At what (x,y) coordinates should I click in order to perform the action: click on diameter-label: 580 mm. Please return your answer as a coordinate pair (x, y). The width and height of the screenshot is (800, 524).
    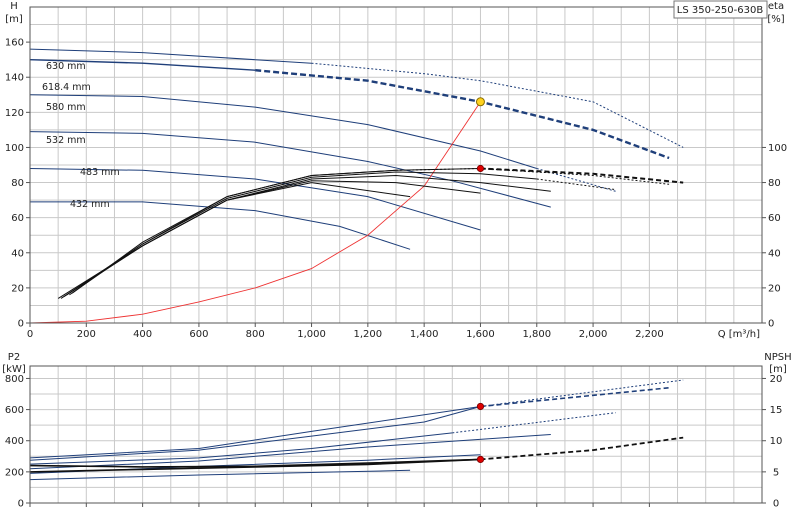
    Looking at the image, I should click on (66, 107).